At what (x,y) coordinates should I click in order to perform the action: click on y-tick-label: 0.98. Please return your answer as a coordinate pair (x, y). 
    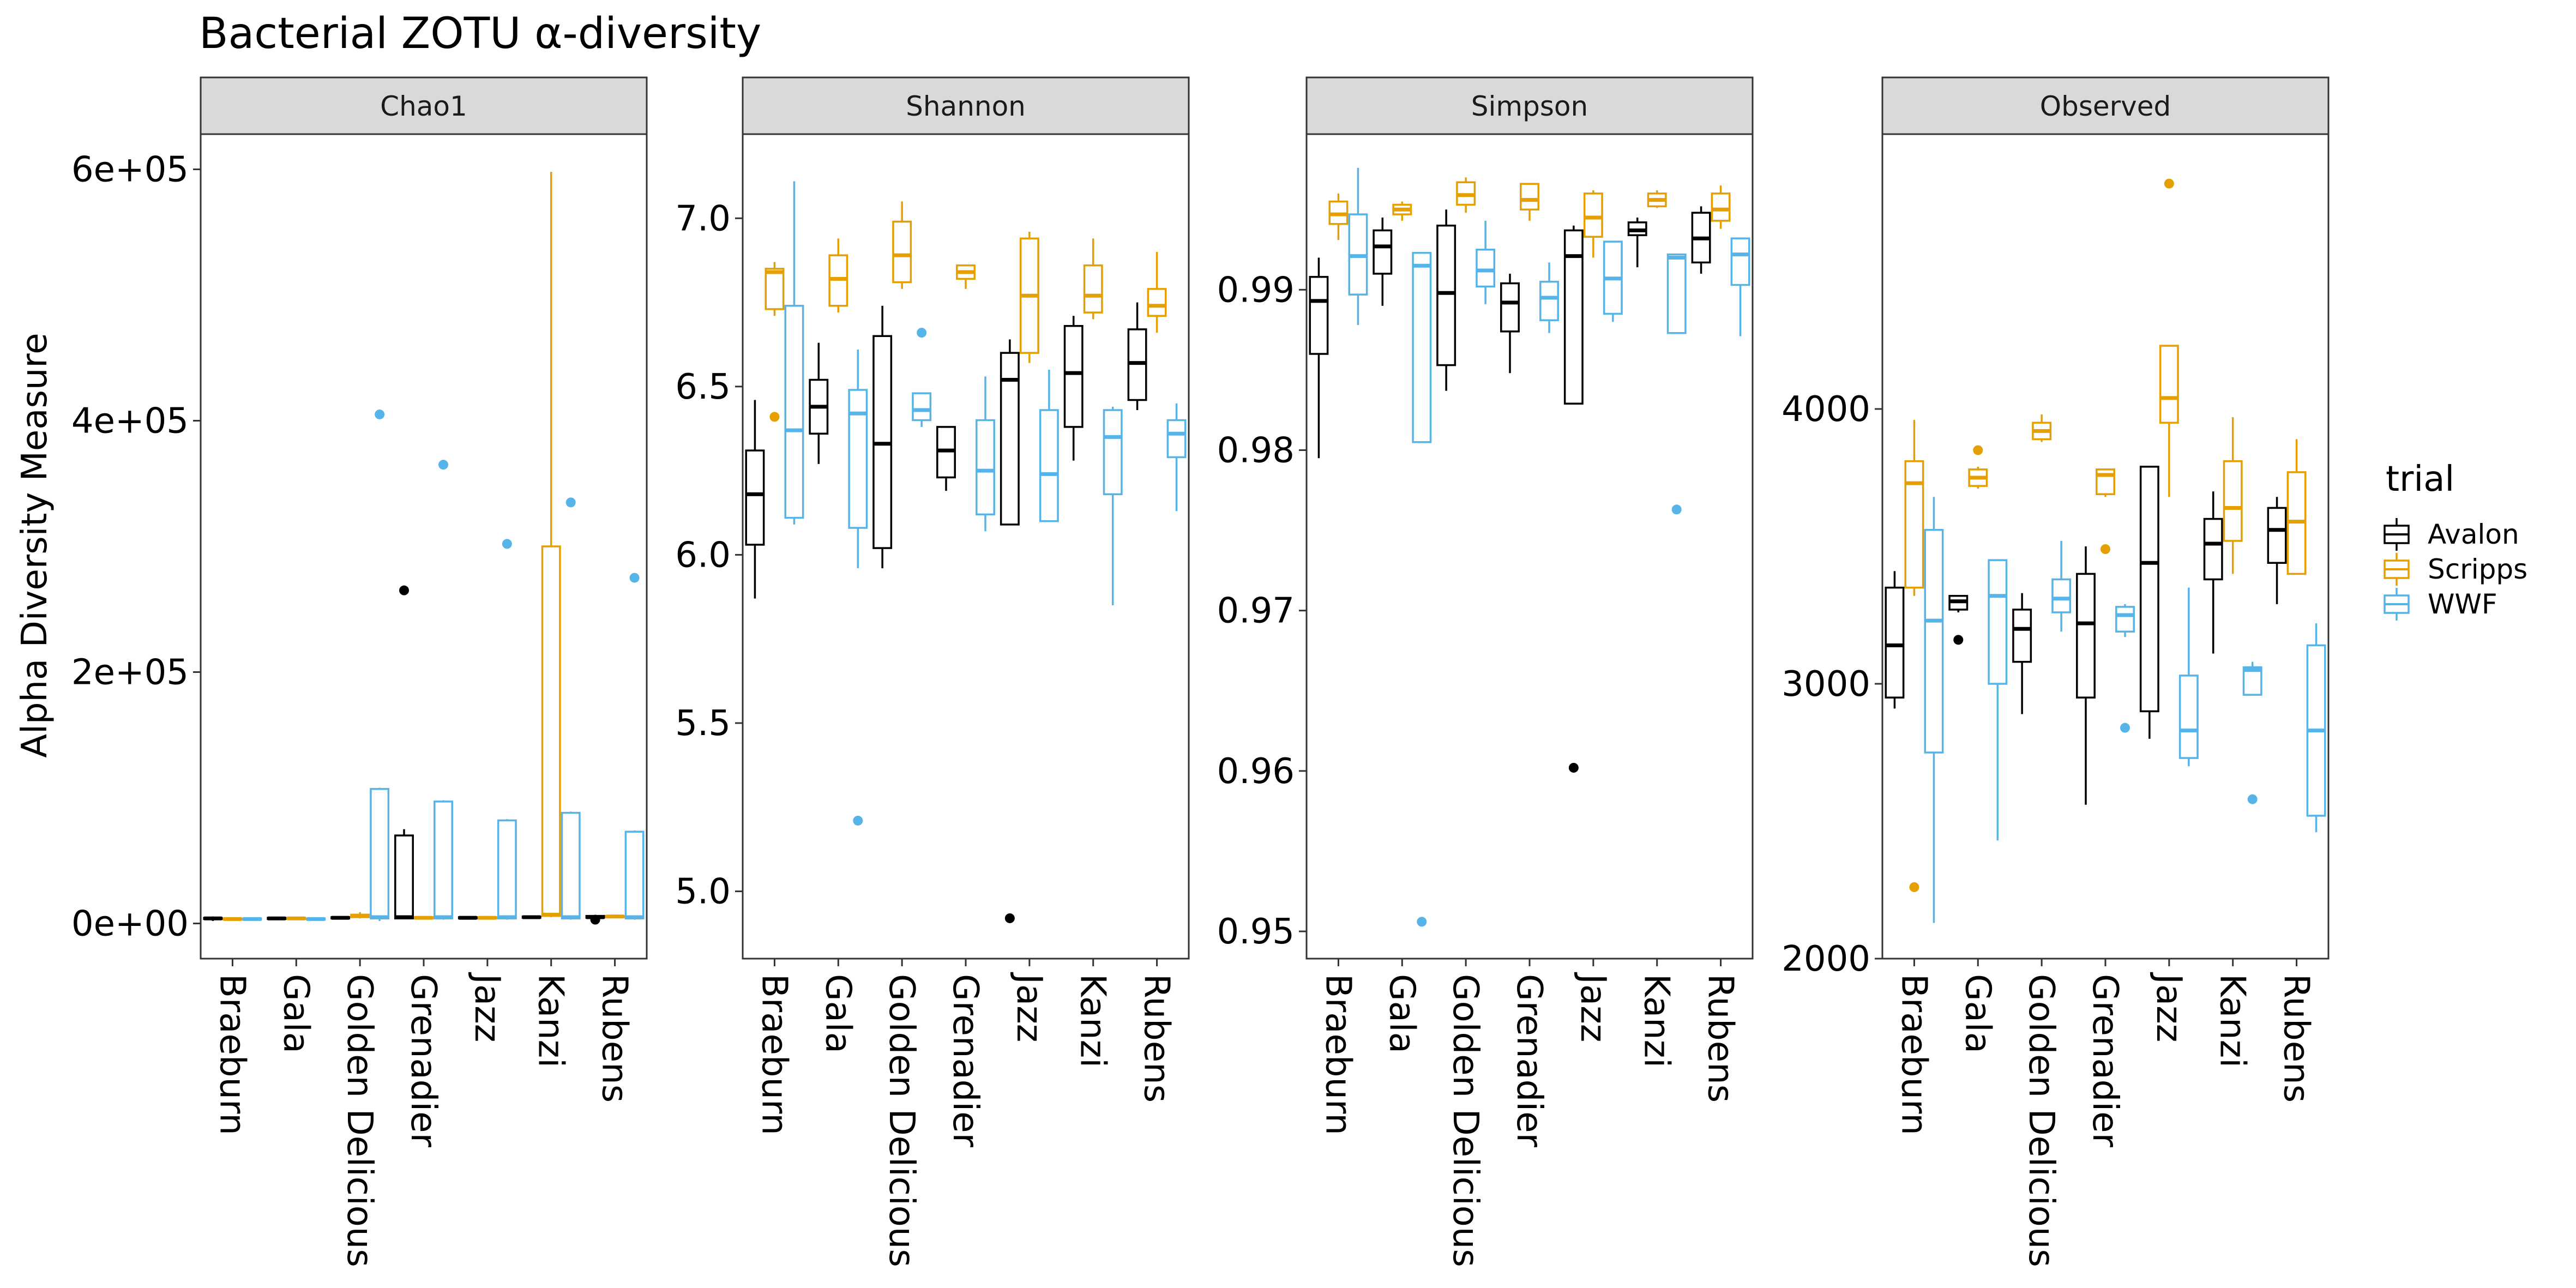
    Looking at the image, I should click on (1256, 451).